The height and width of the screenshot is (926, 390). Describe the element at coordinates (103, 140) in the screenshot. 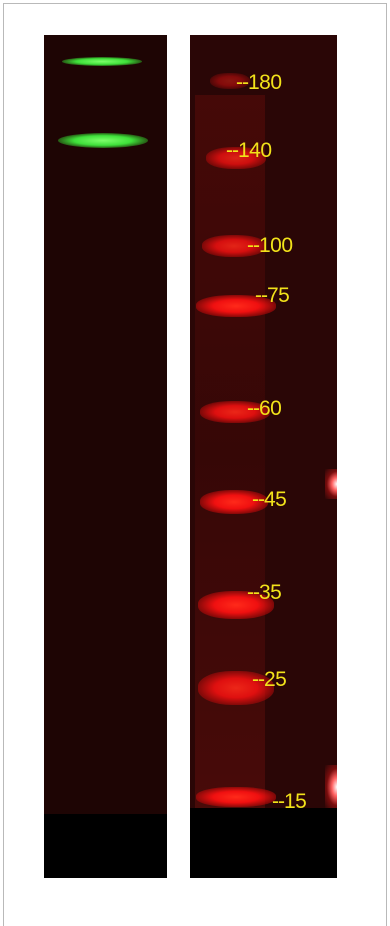

I see `green-band-lower` at that location.